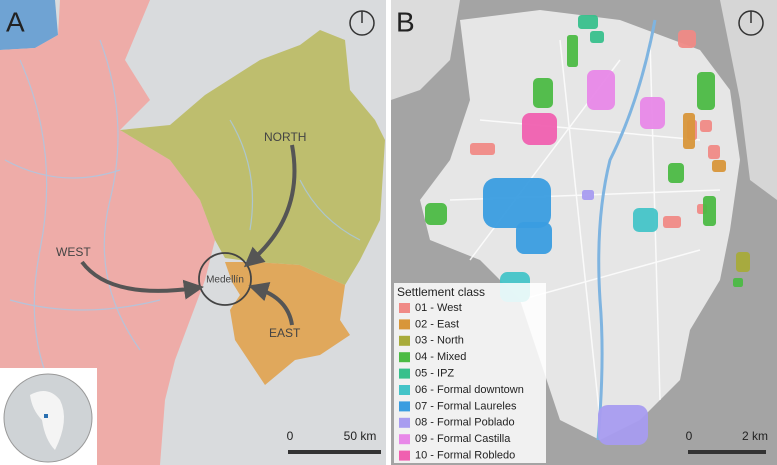 The height and width of the screenshot is (465, 777). Describe the element at coordinates (437, 324) in the screenshot. I see `legend-label: 02 - East` at that location.